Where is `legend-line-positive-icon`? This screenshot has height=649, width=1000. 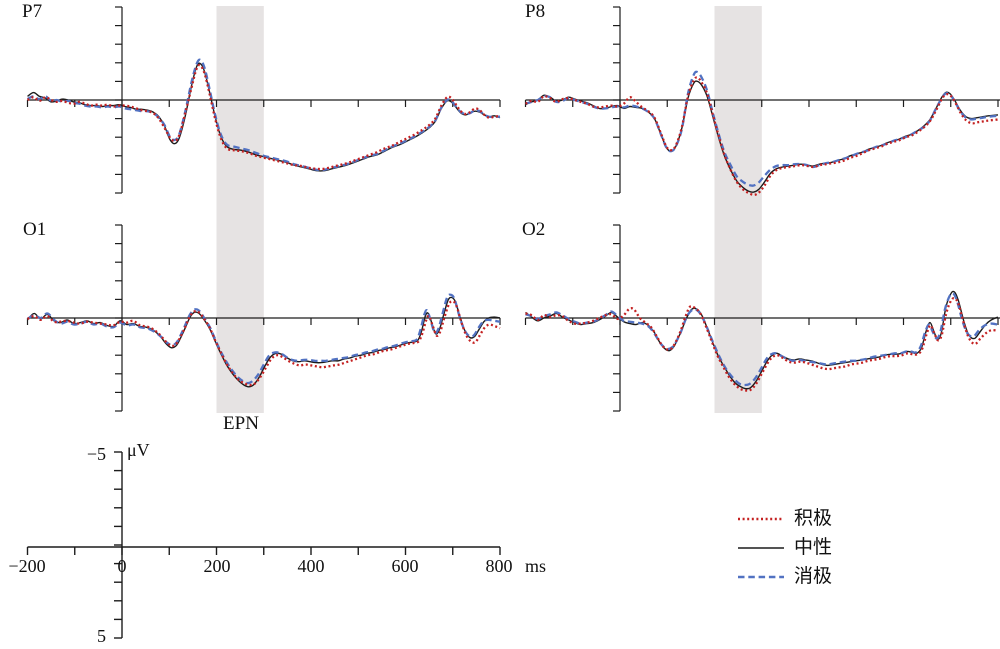 legend-line-positive-icon is located at coordinates (761, 518).